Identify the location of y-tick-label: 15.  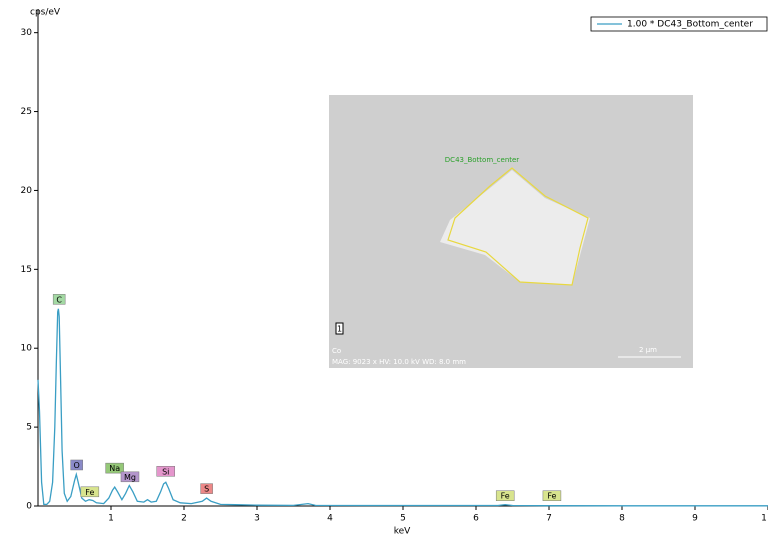
(26, 270).